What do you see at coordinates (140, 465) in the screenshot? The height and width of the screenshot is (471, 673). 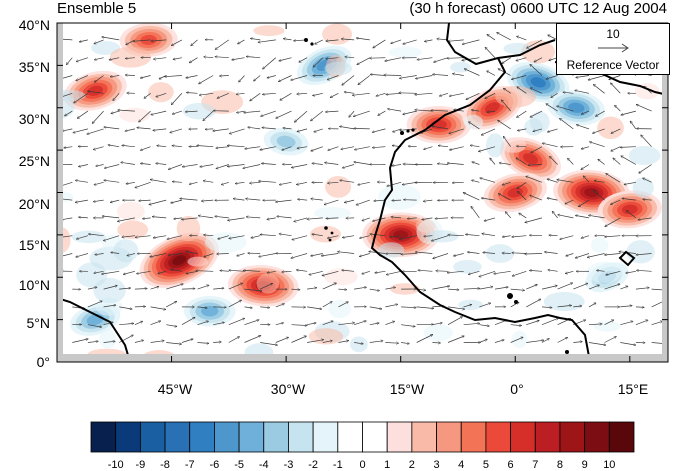 I see `colorbar-tick-label: -9` at bounding box center [140, 465].